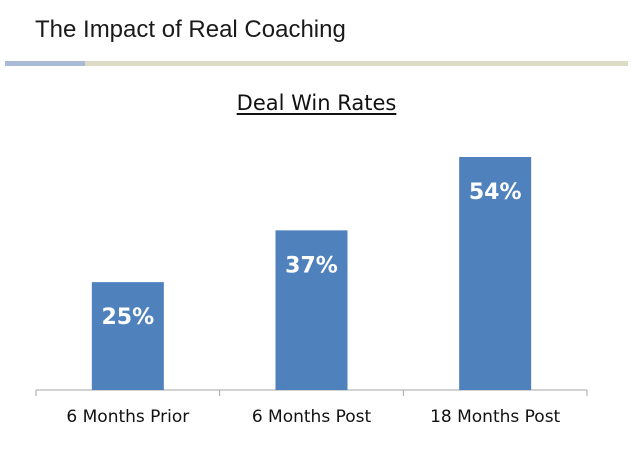 The width and height of the screenshot is (633, 460). I want to click on bar-data-label: 54%, so click(495, 192).